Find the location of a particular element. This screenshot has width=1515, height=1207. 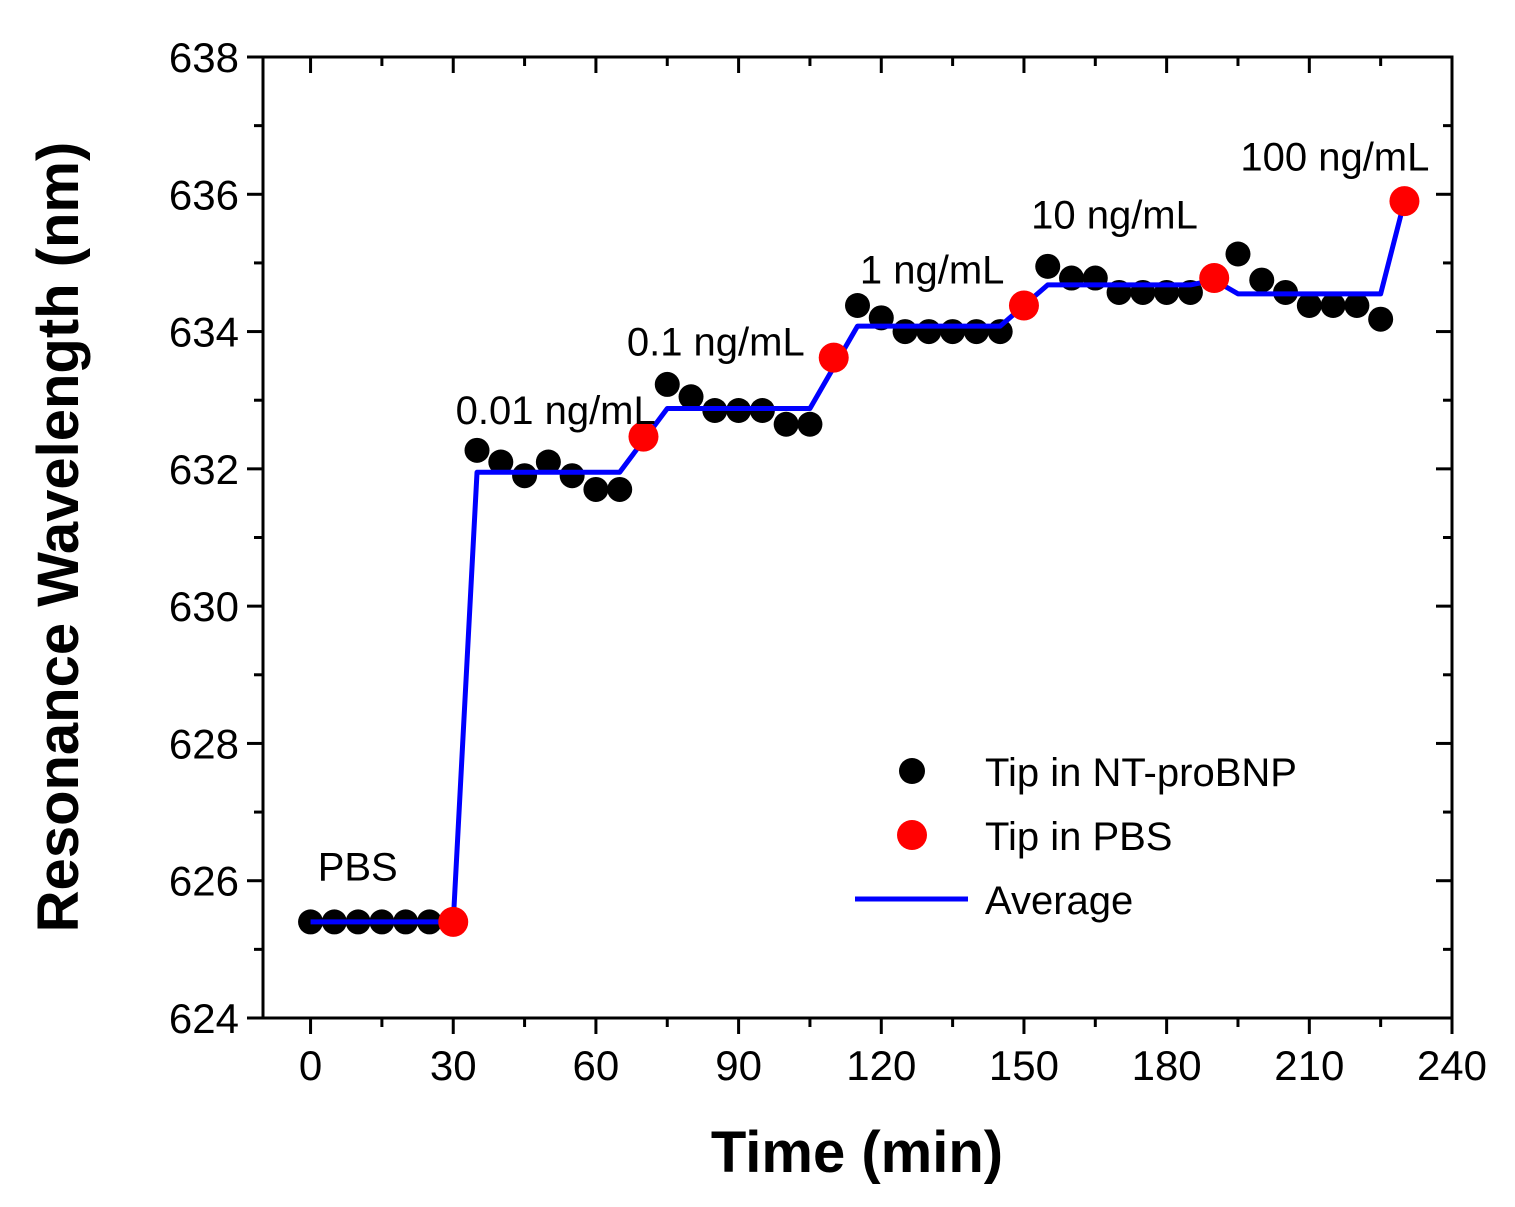

x-tick-label-1: 30 is located at coordinates (453, 1065).